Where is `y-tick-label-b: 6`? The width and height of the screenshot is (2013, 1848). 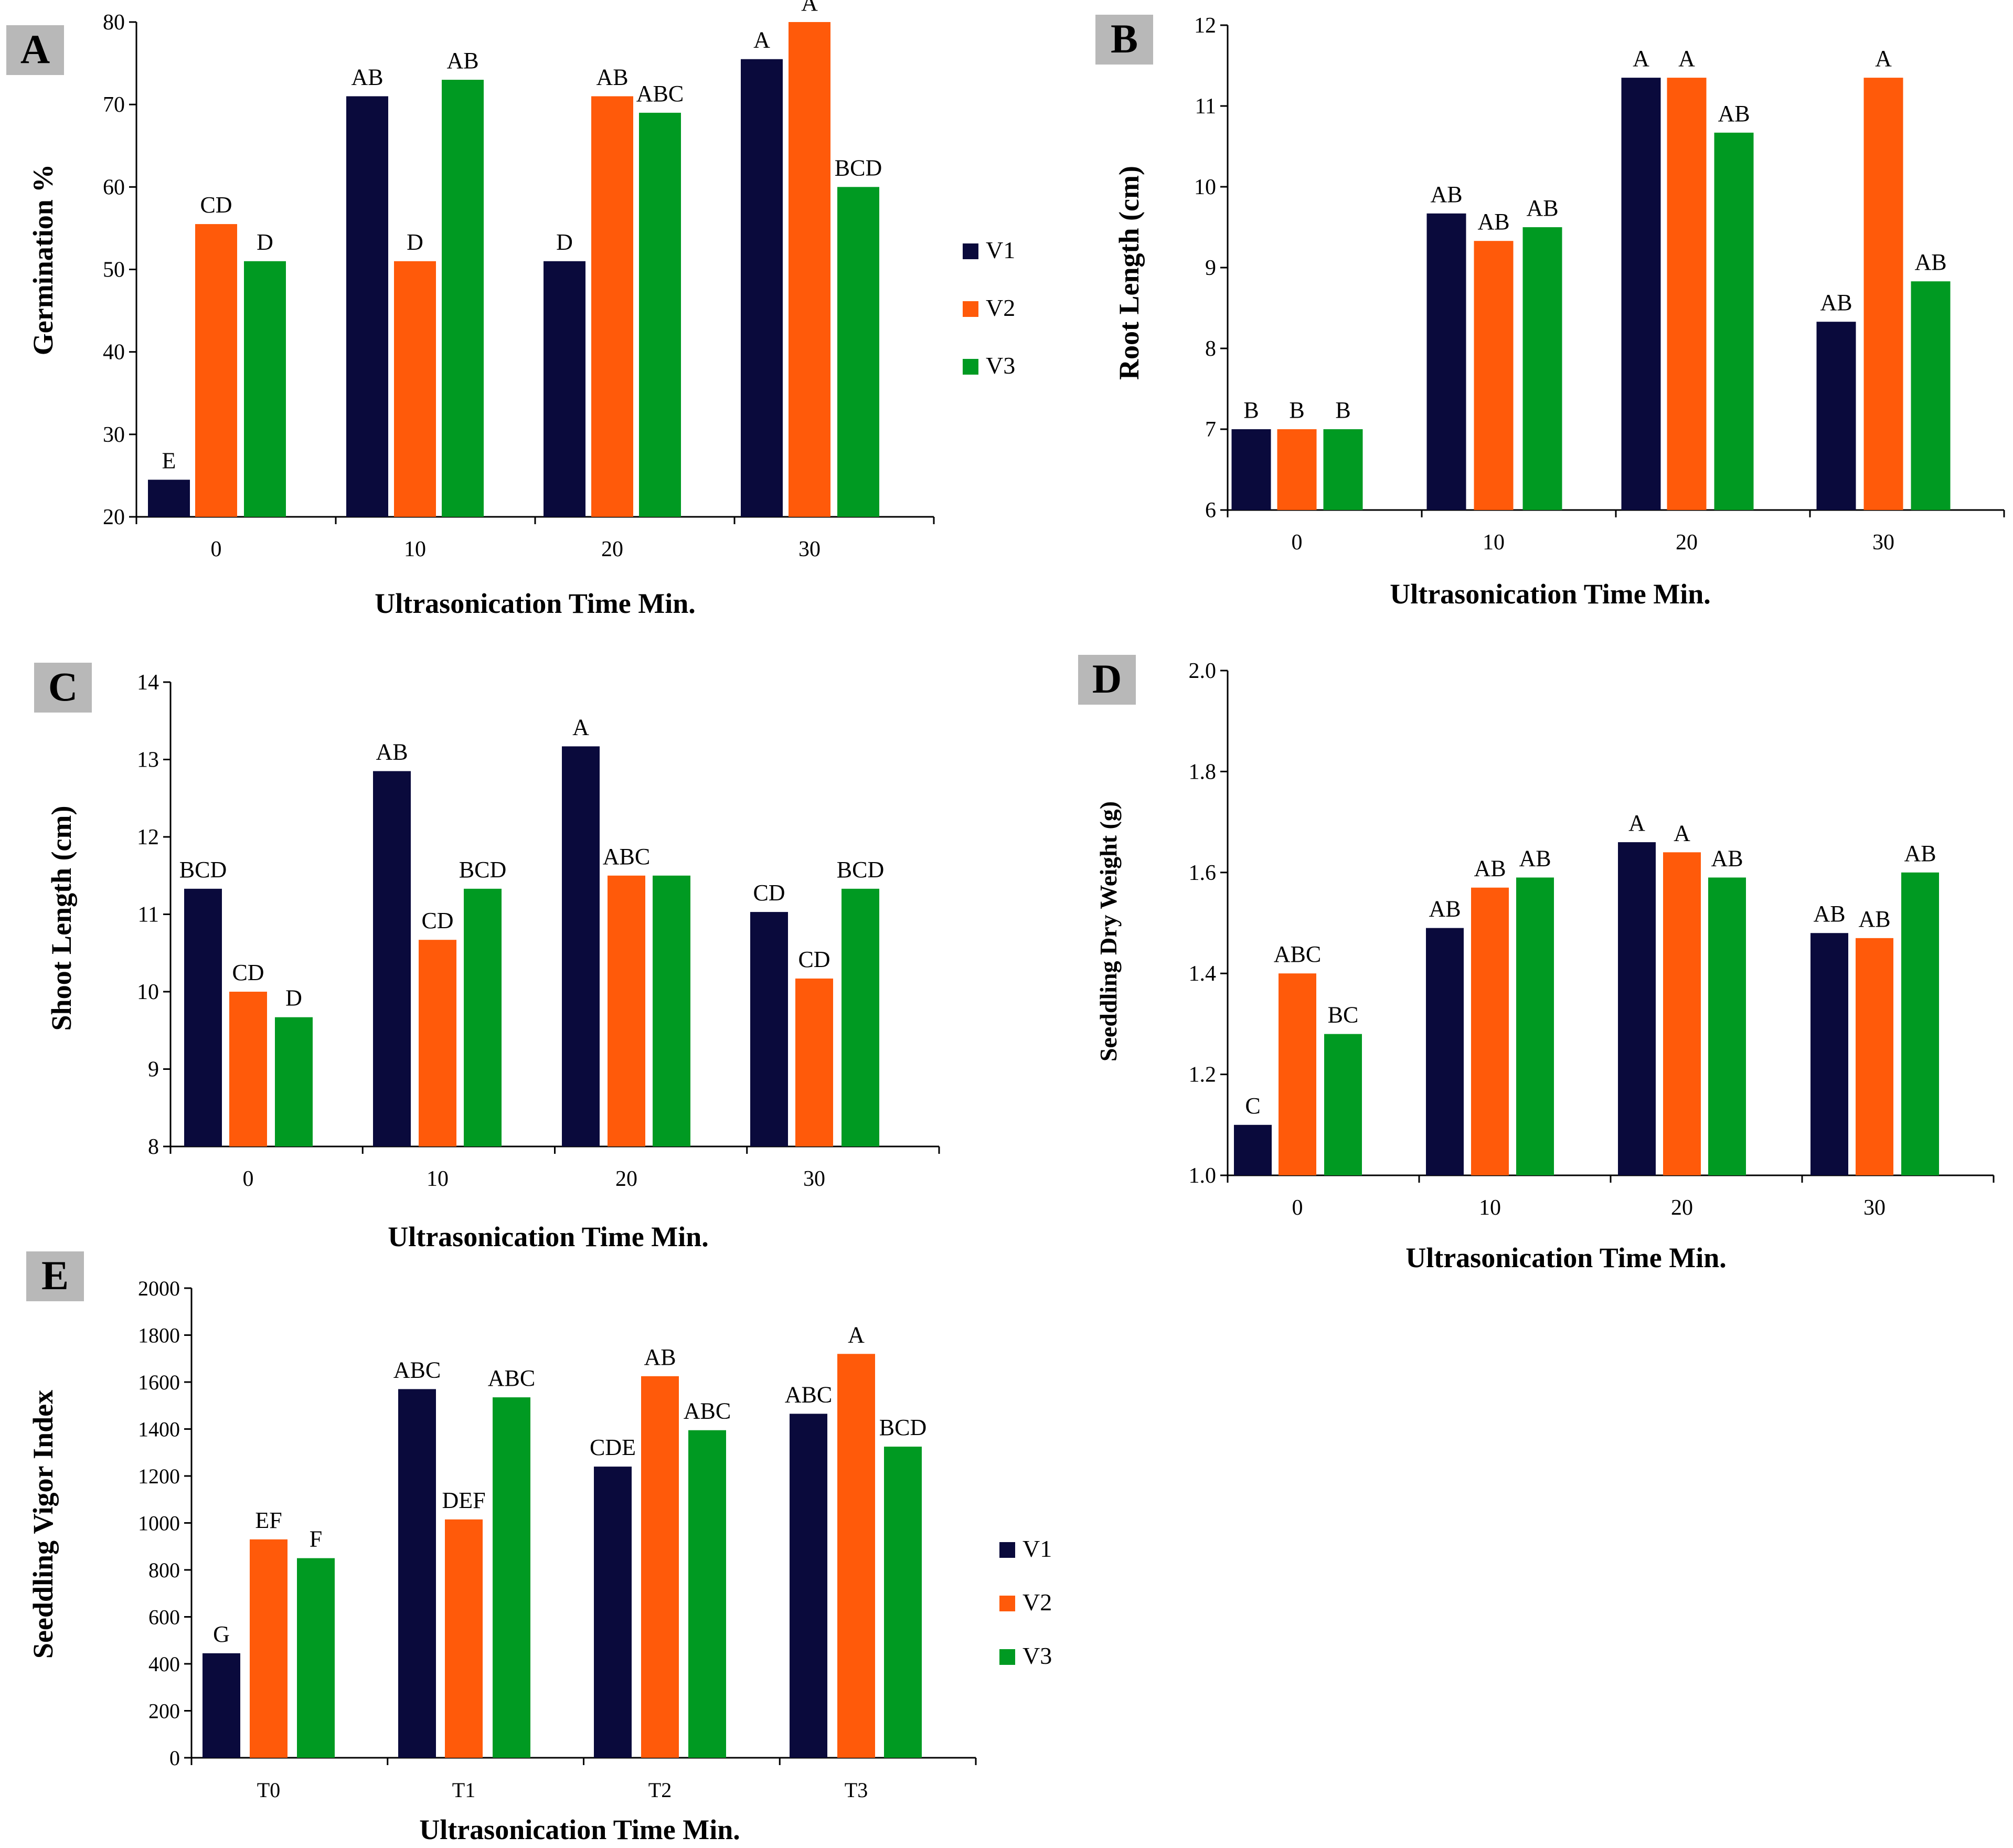 y-tick-label-b: 6 is located at coordinates (1210, 510).